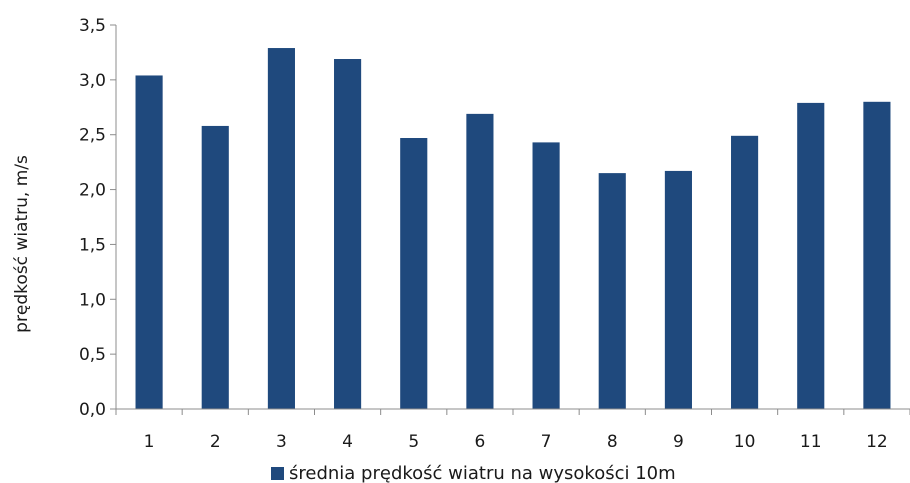  I want to click on x-axis-ticks: 1 2 3 4 5 6 7 8 9 10 11 12, so click(512, 430).